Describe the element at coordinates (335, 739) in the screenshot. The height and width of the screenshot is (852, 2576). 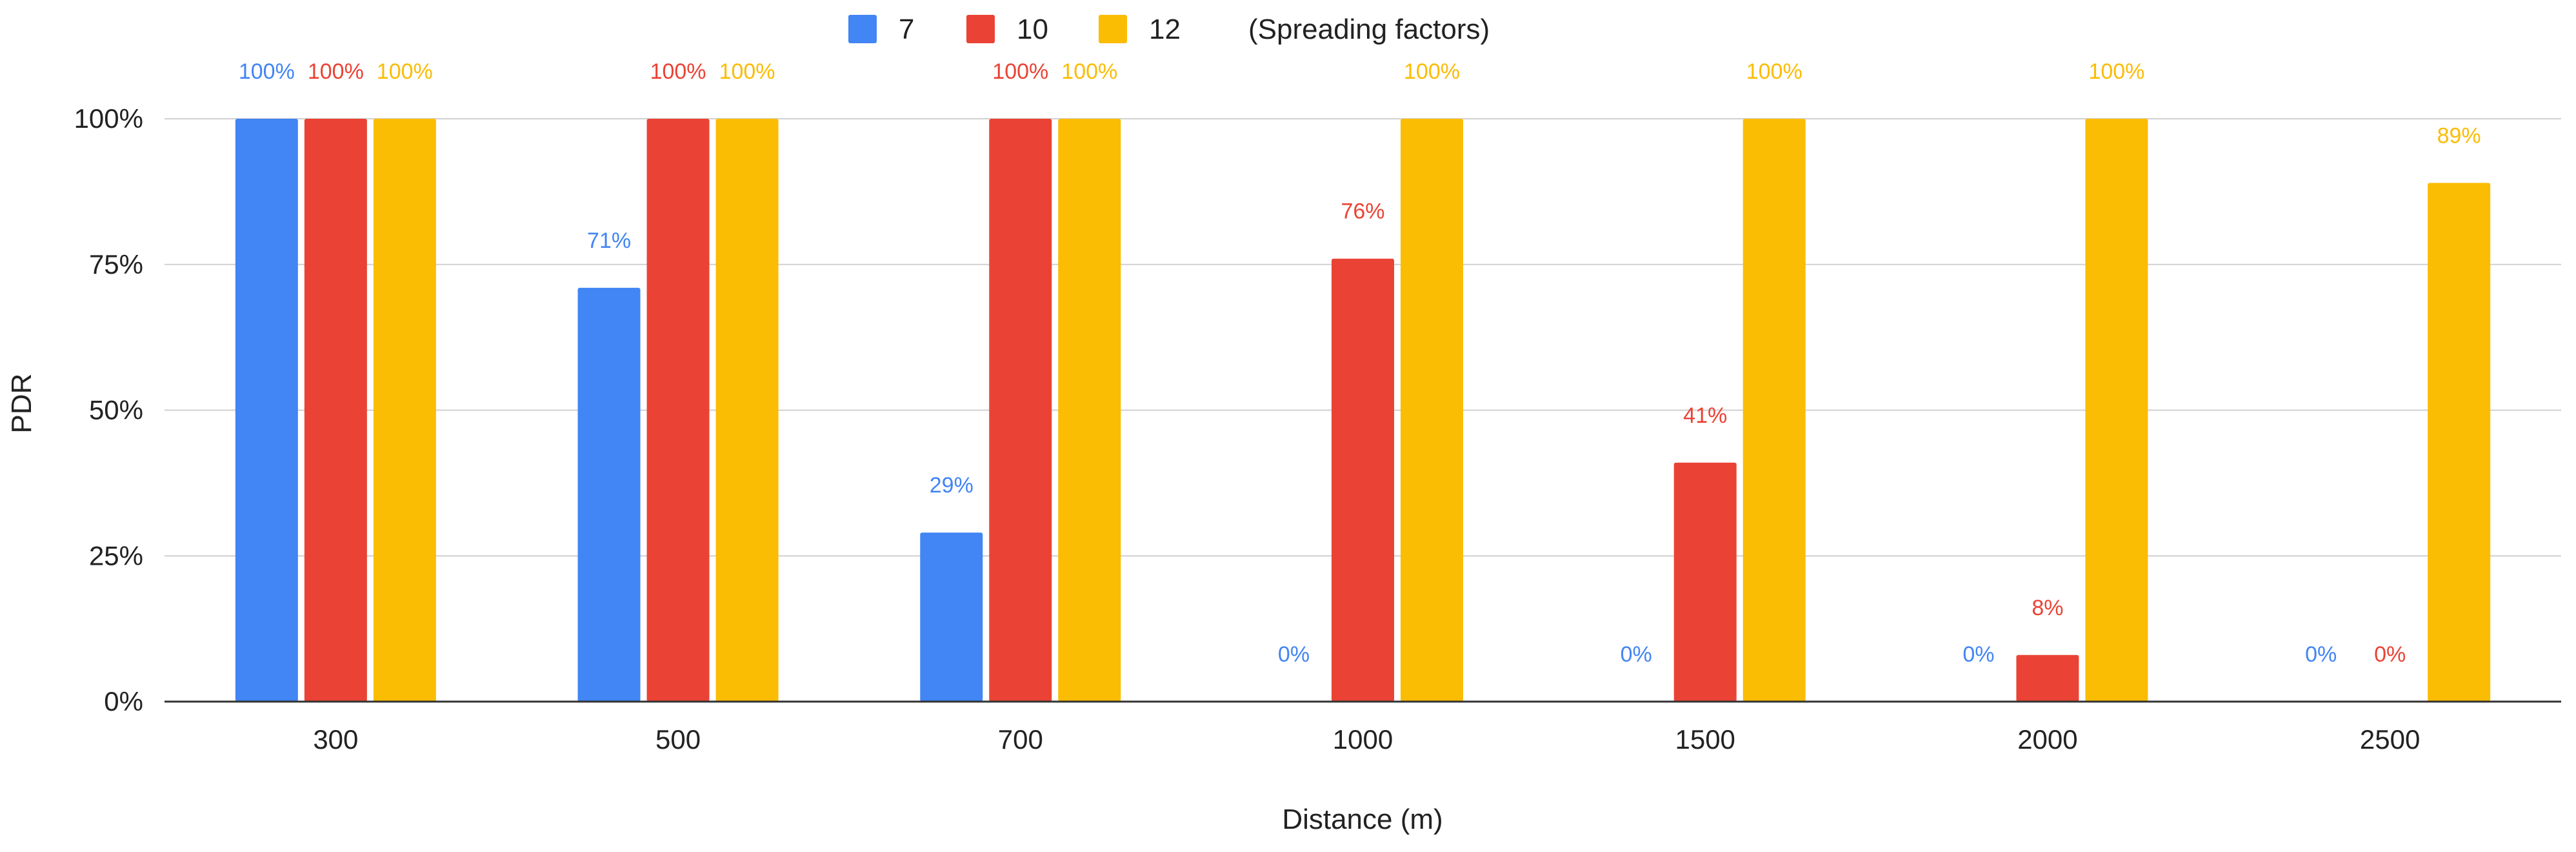
I see `x-tick-label: 300` at that location.